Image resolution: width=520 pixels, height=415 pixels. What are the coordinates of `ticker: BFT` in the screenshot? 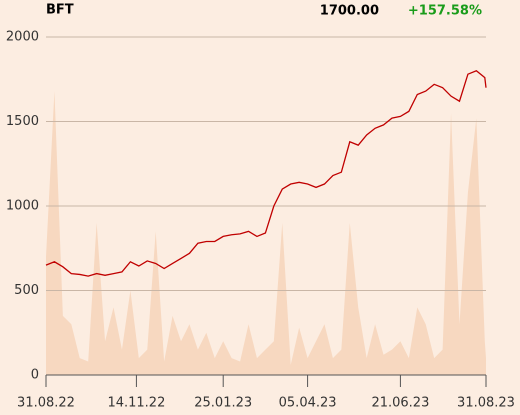 It's located at (60, 10).